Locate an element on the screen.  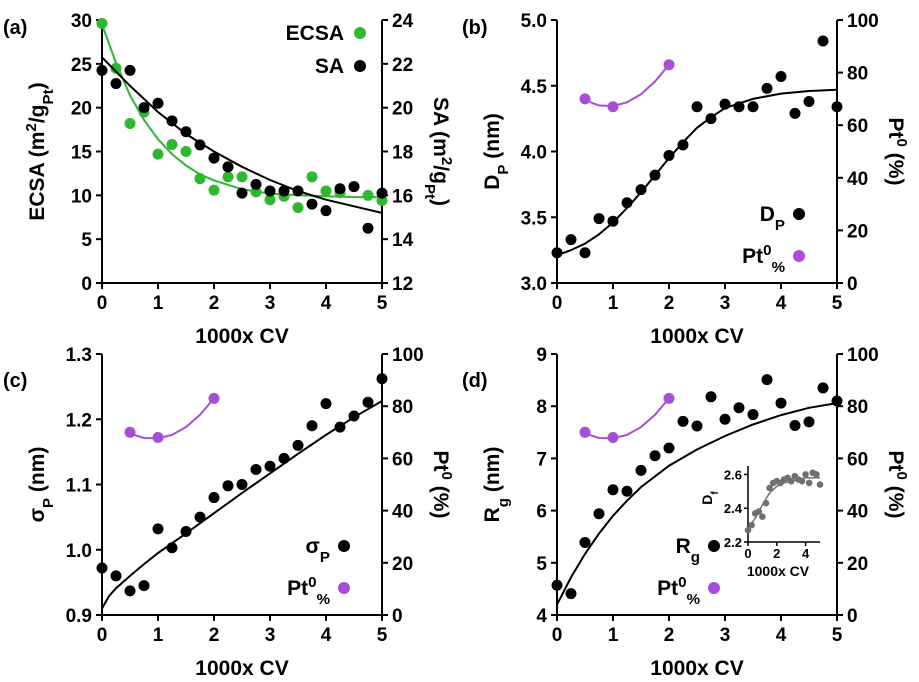
inset-y-axis-label: Df is located at coordinates (710, 498).